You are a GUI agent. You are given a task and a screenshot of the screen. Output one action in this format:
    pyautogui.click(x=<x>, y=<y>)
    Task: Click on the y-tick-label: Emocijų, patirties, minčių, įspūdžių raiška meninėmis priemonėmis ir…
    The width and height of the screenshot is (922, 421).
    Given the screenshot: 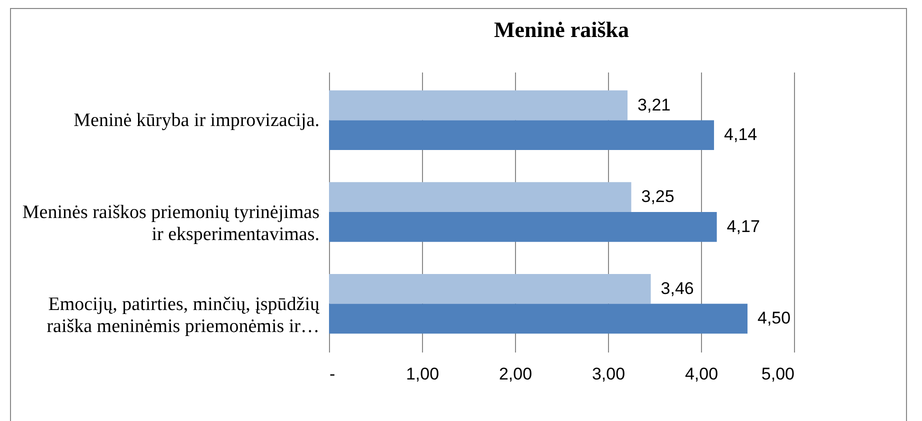 What is the action you would take?
    pyautogui.click(x=183, y=315)
    